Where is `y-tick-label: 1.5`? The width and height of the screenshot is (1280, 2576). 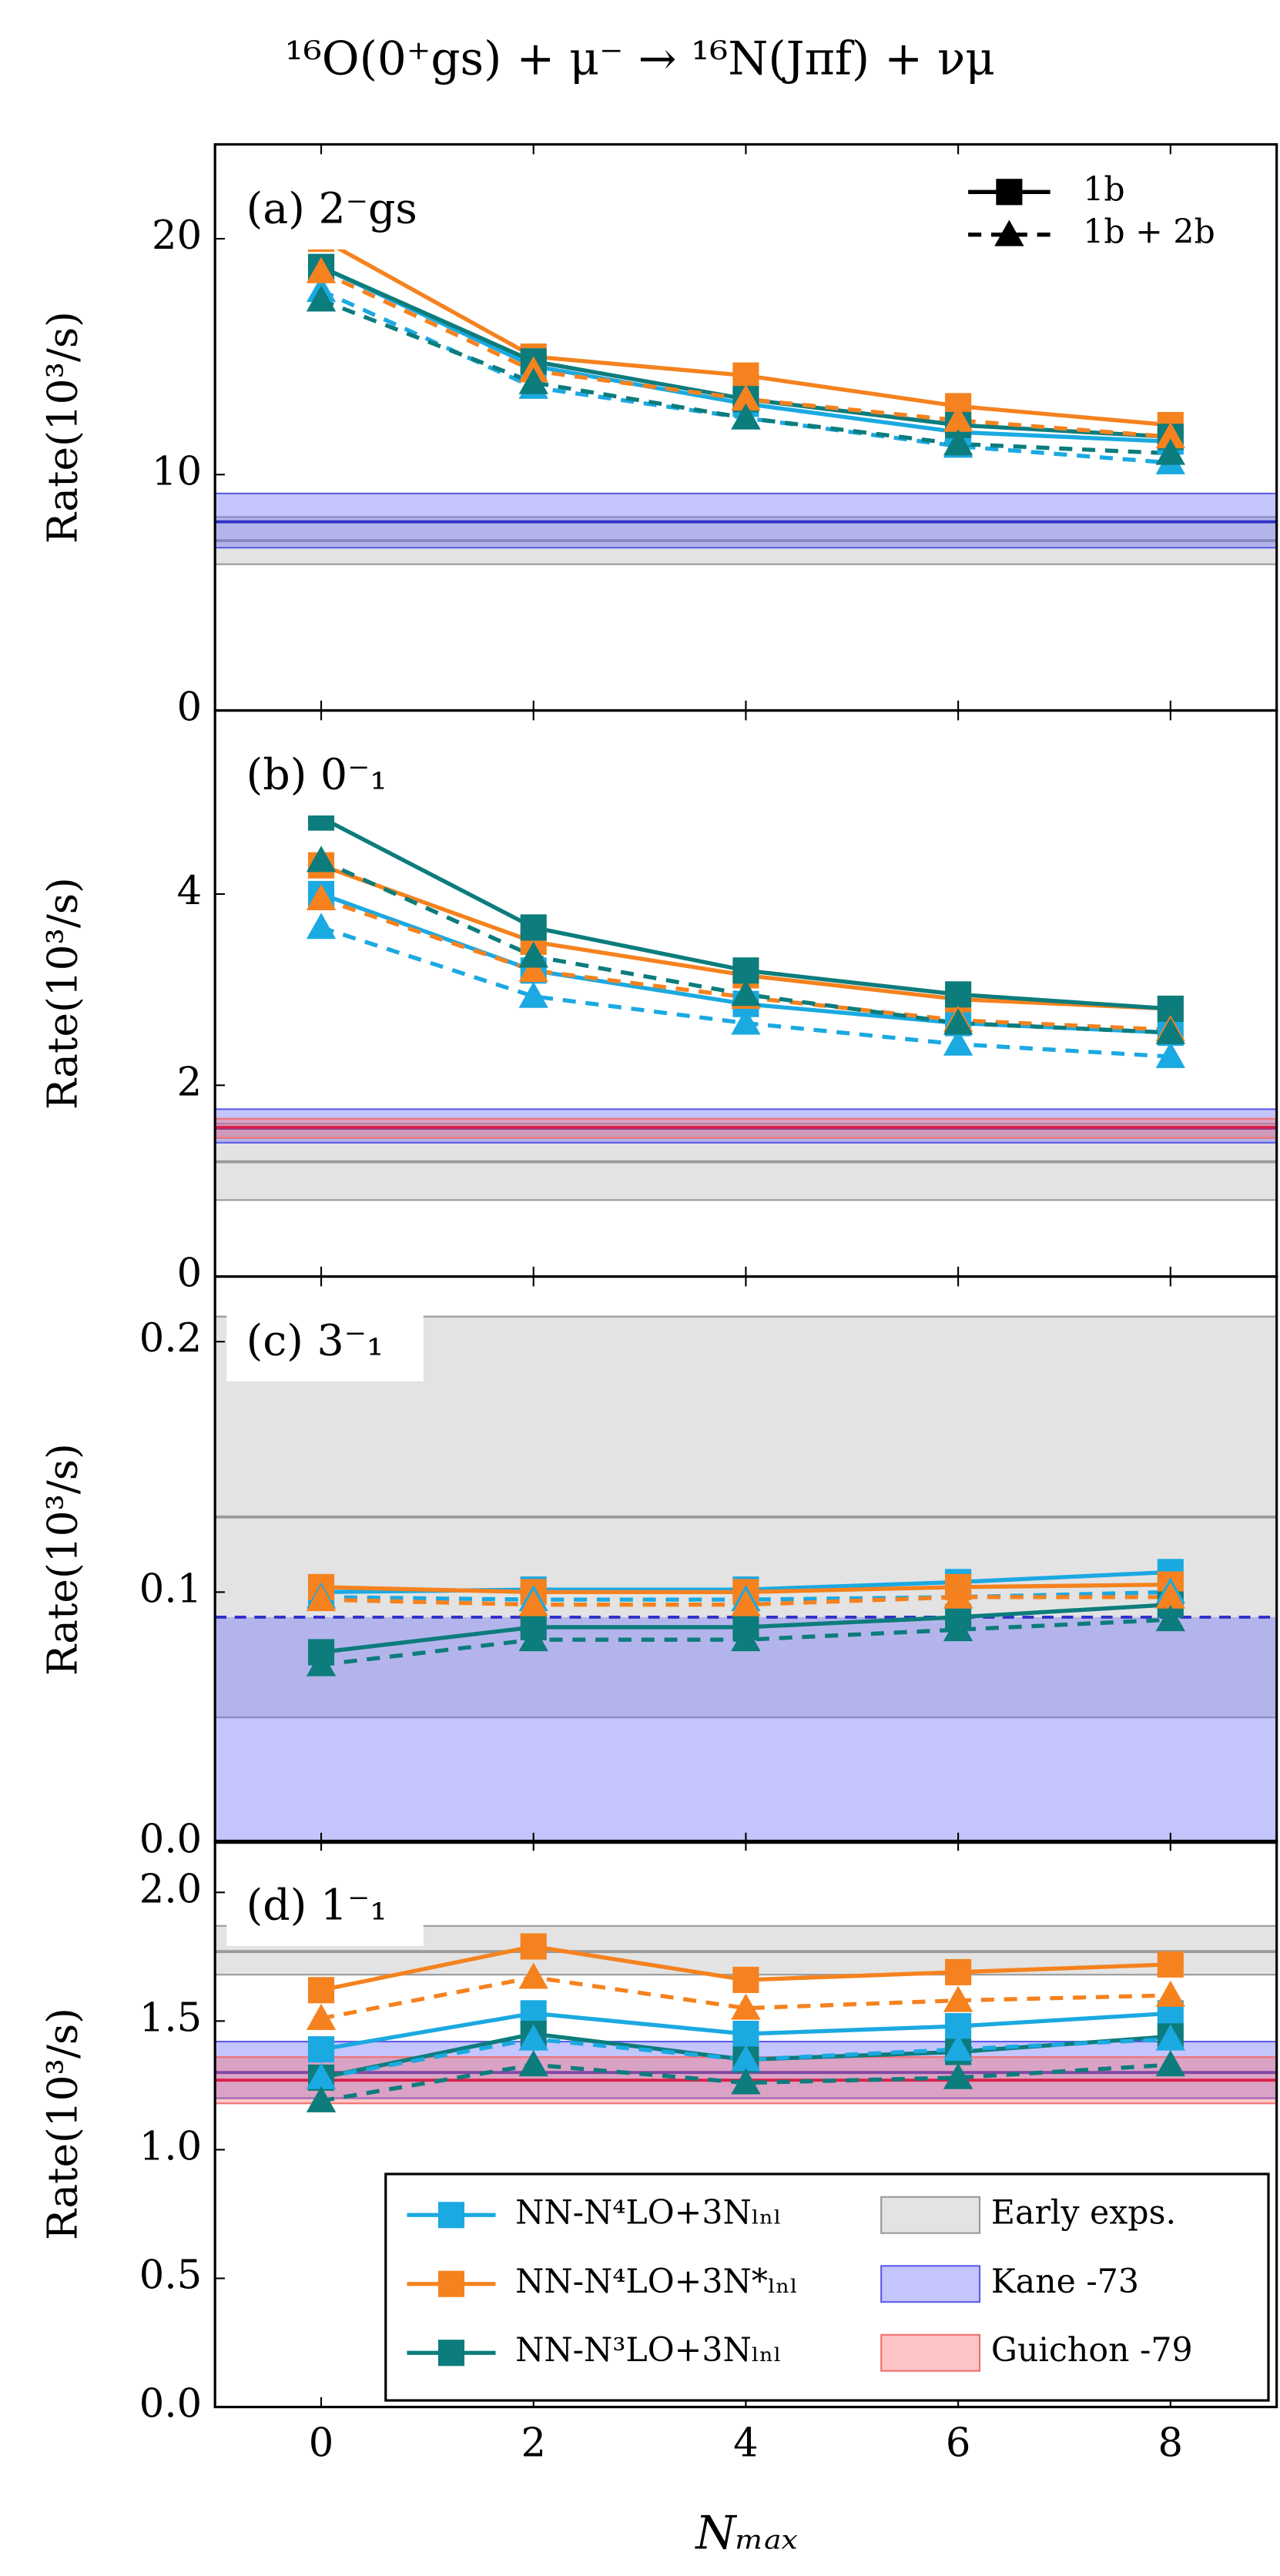
y-tick-label: 1.5 is located at coordinates (170, 2018).